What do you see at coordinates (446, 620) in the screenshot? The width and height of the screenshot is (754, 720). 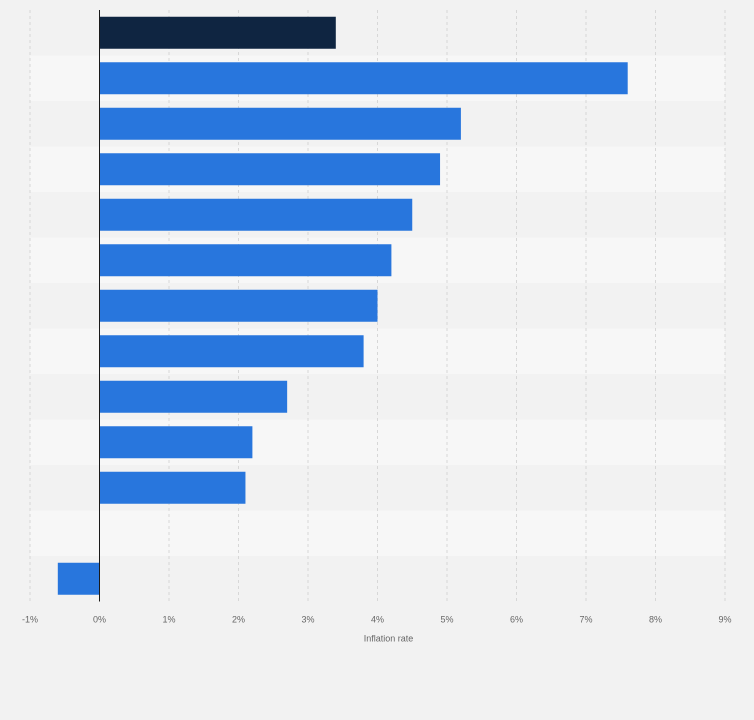 I see `x-tick-label: 5%` at bounding box center [446, 620].